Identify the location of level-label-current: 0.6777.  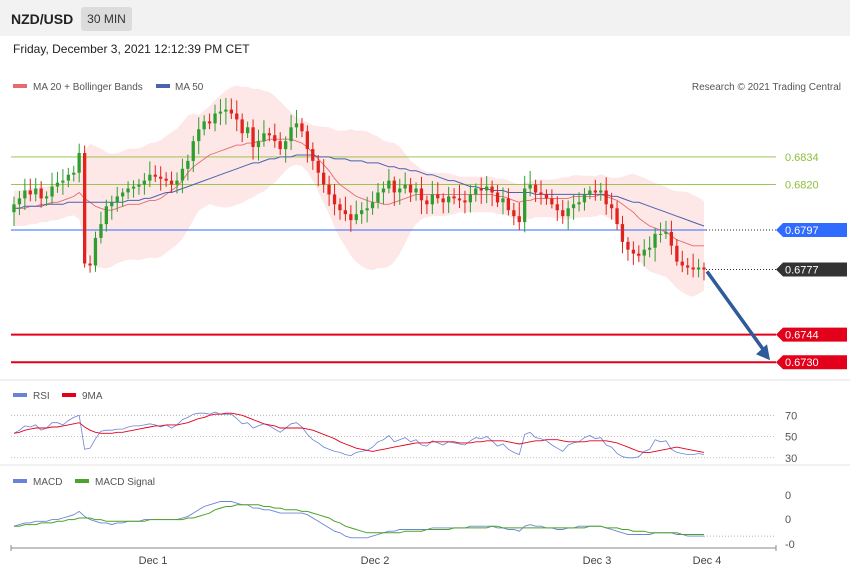
(802, 270).